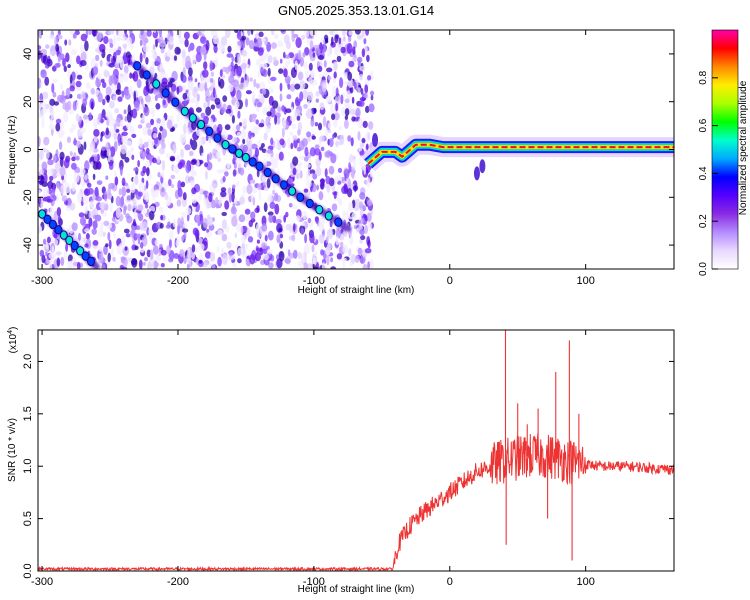 The height and width of the screenshot is (600, 750). I want to click on bottom-x-tick-label: 100, so click(585, 582).